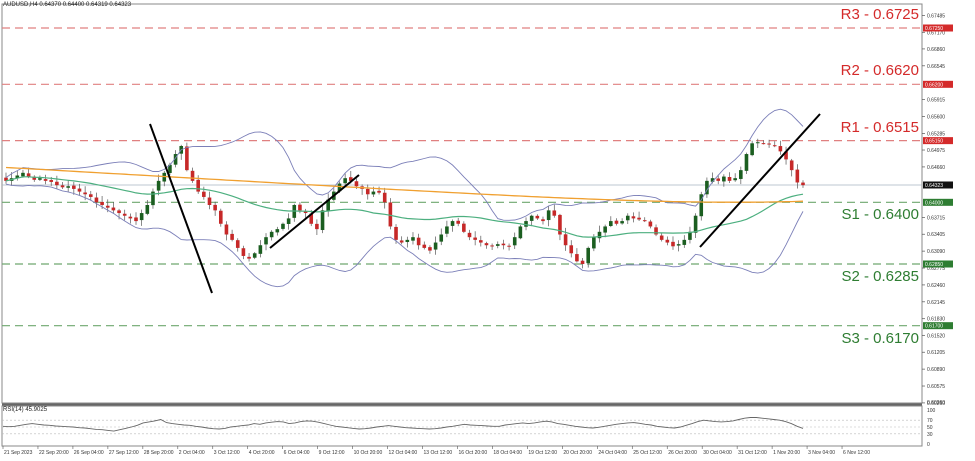 The height and width of the screenshot is (461, 975). I want to click on price-axis-label: 0.65915, so click(936, 101).